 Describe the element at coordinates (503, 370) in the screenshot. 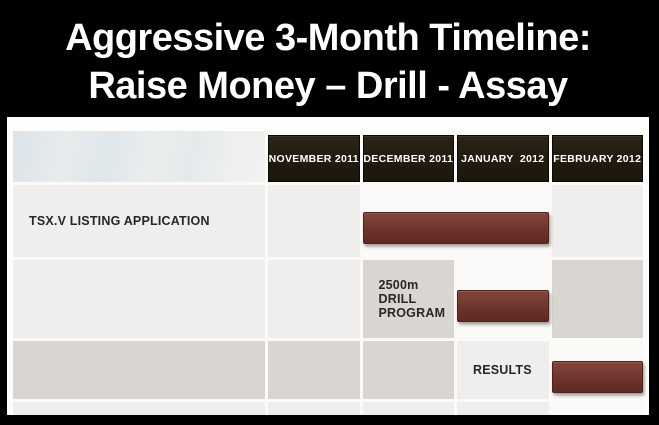

I see `task-label-results: RESULTS` at that location.